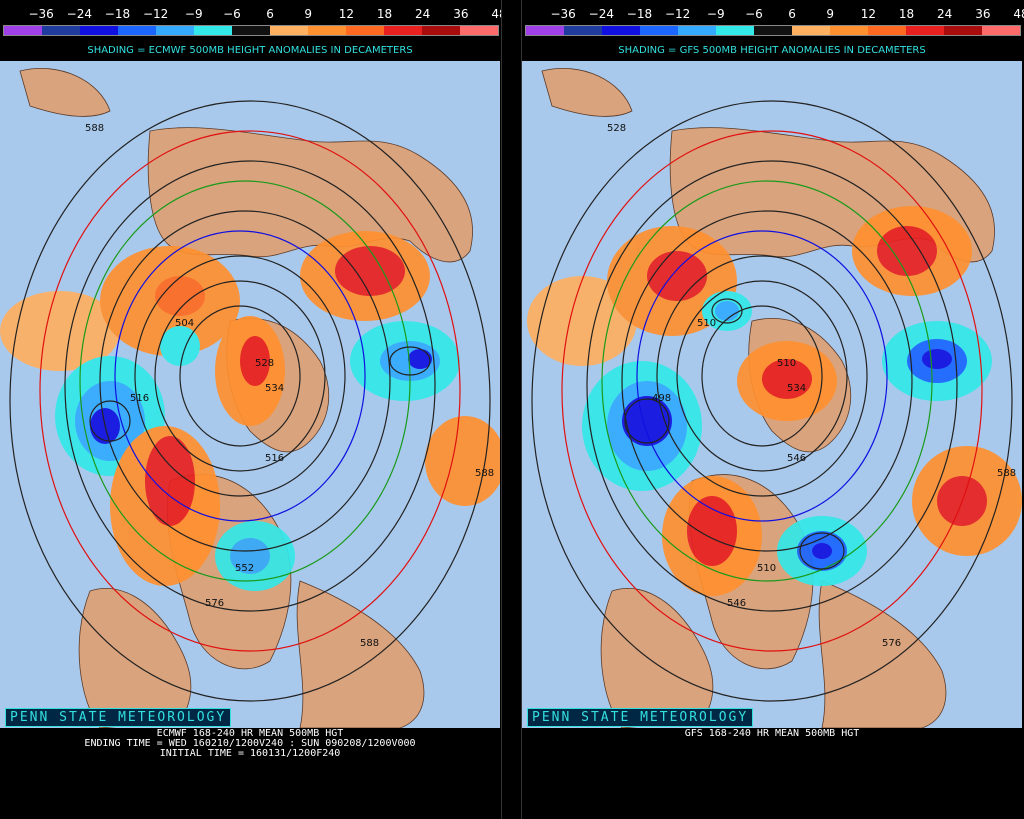 The height and width of the screenshot is (819, 1024). Describe the element at coordinates (511, 409) in the screenshot. I see `panel-divider` at that location.